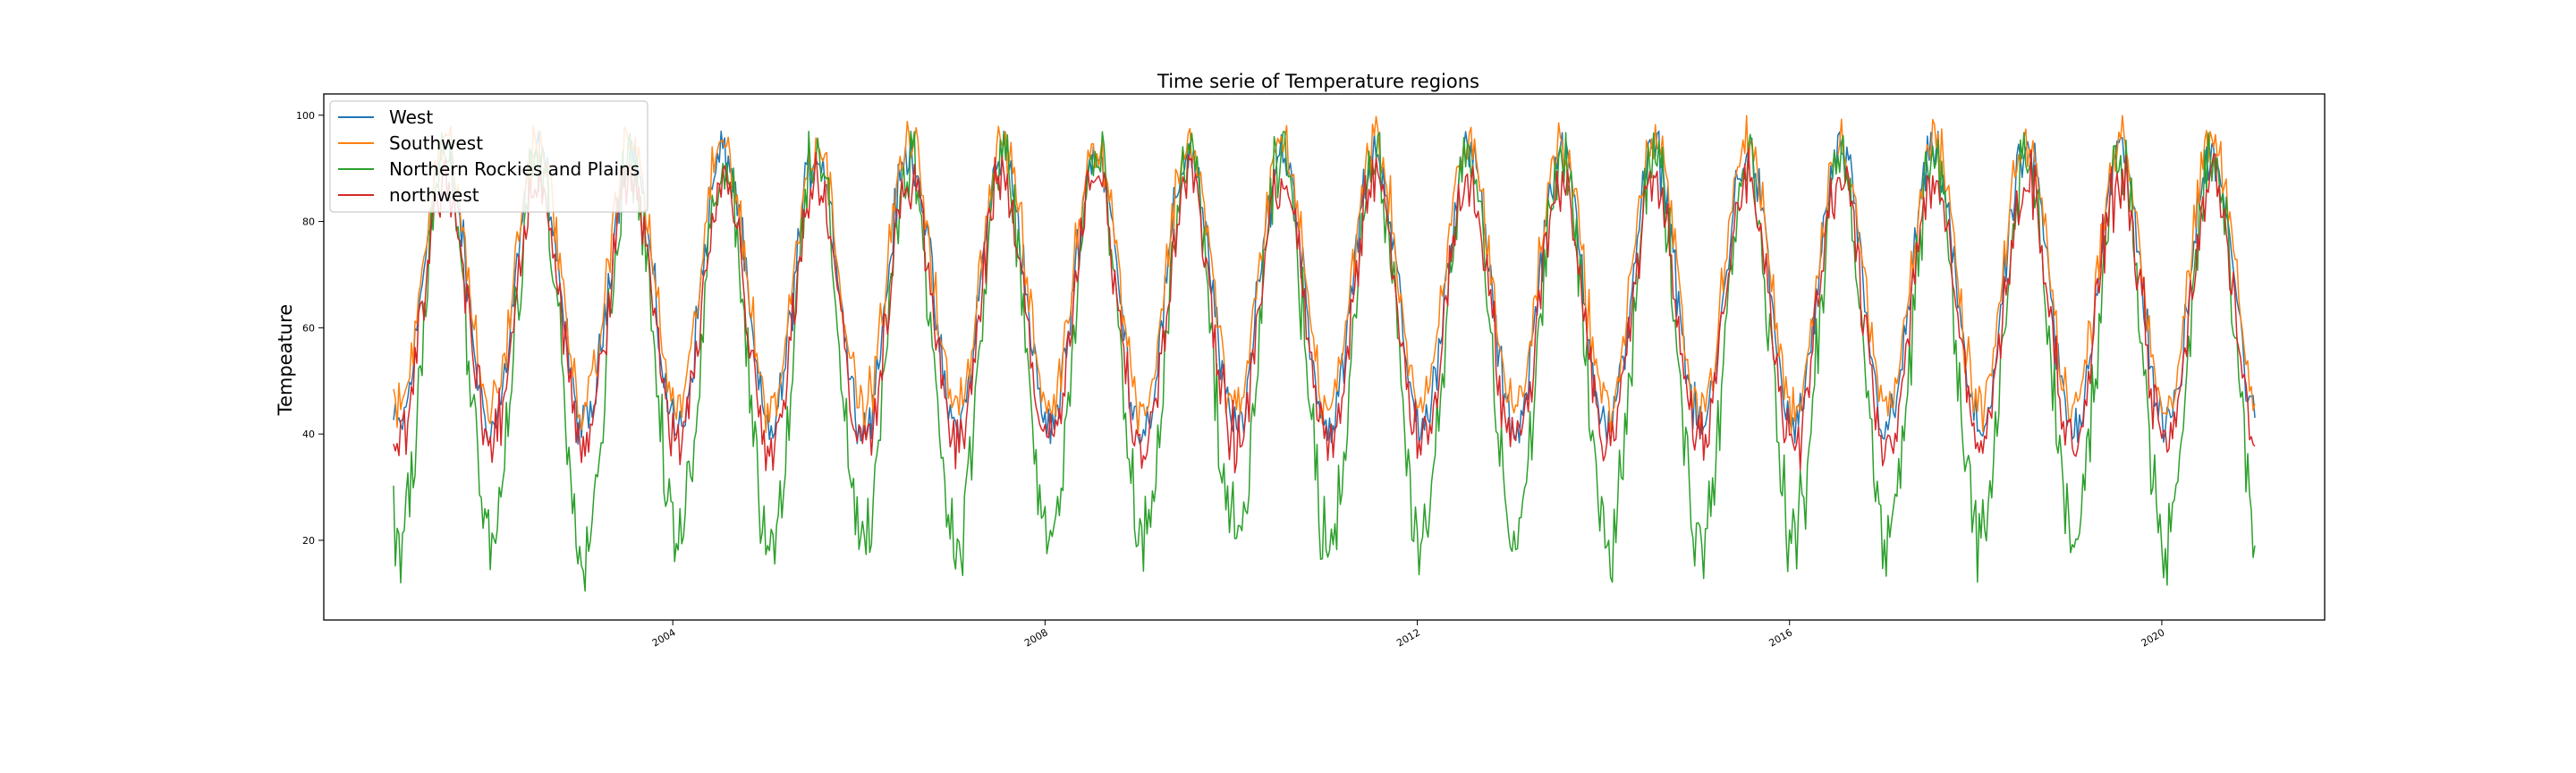 This screenshot has height=773, width=2576. Describe the element at coordinates (308, 222) in the screenshot. I see `y-tick-label: 80` at that location.